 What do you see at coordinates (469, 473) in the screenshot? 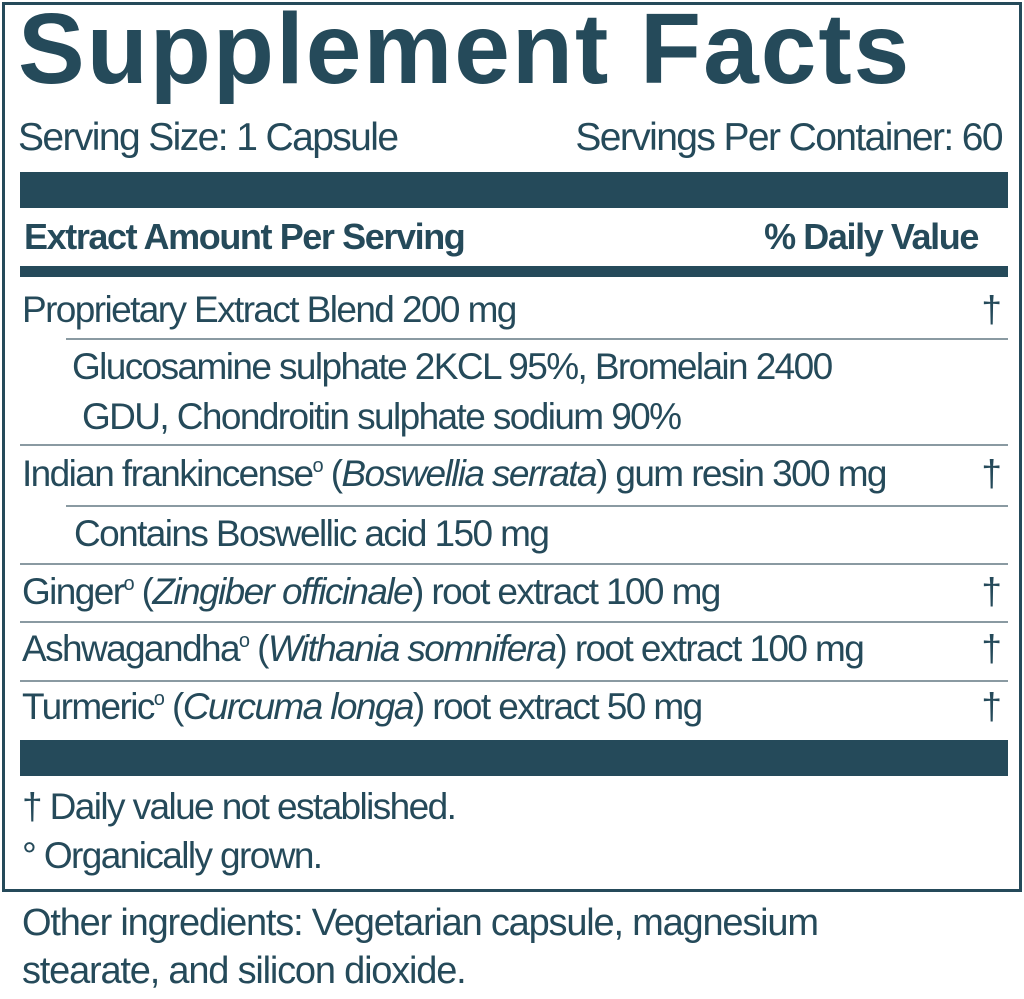
I see `latin-name: Boswellia serrata` at bounding box center [469, 473].